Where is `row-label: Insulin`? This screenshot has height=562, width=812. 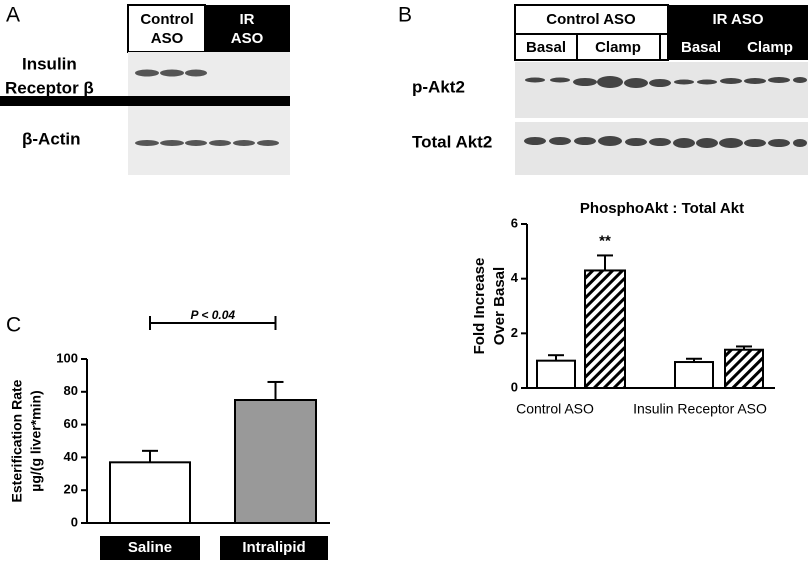 row-label: Insulin is located at coordinates (49, 63).